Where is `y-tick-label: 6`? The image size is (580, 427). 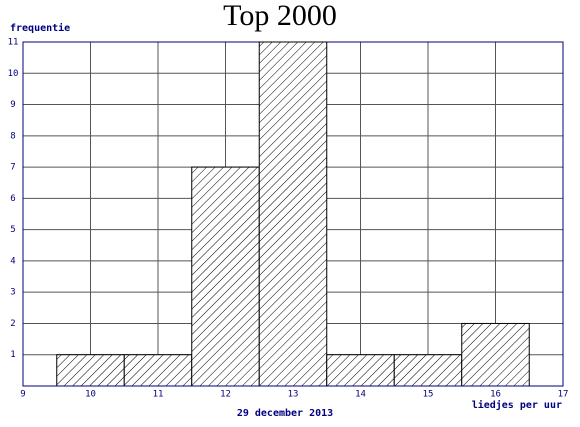
y-tick-label: 6 is located at coordinates (12, 199).